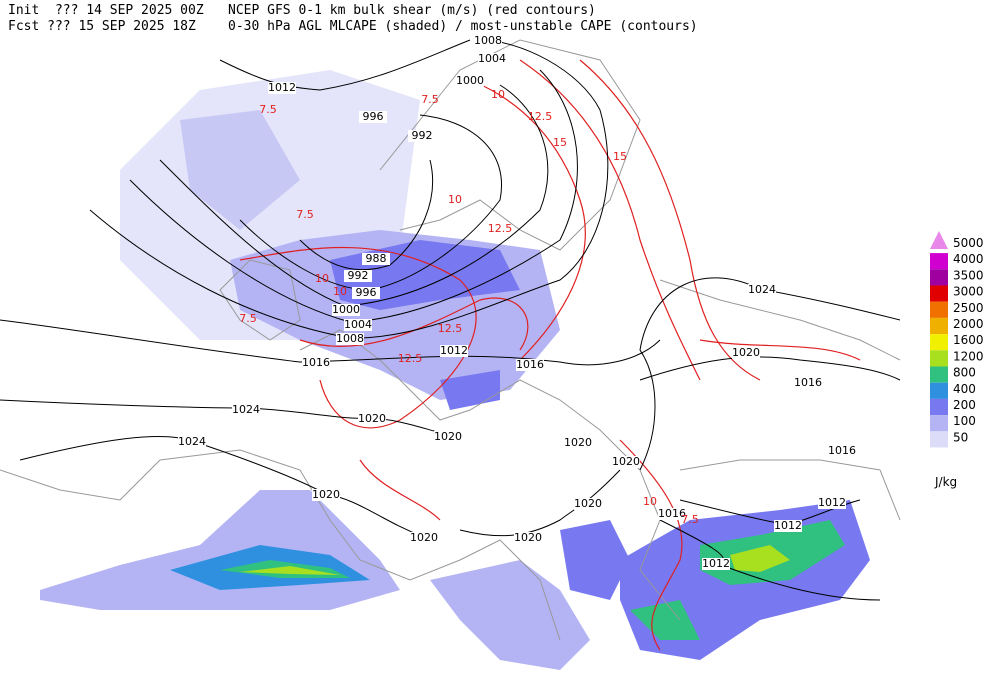  What do you see at coordinates (964, 421) in the screenshot?
I see `colorbar-label: 100` at bounding box center [964, 421].